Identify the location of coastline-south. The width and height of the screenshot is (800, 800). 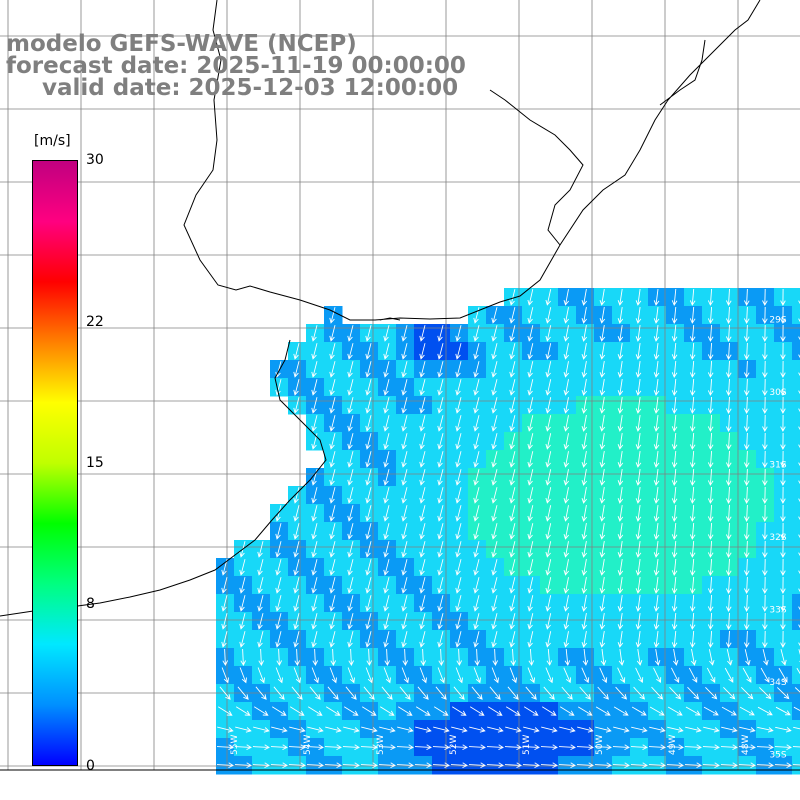
(163, 478).